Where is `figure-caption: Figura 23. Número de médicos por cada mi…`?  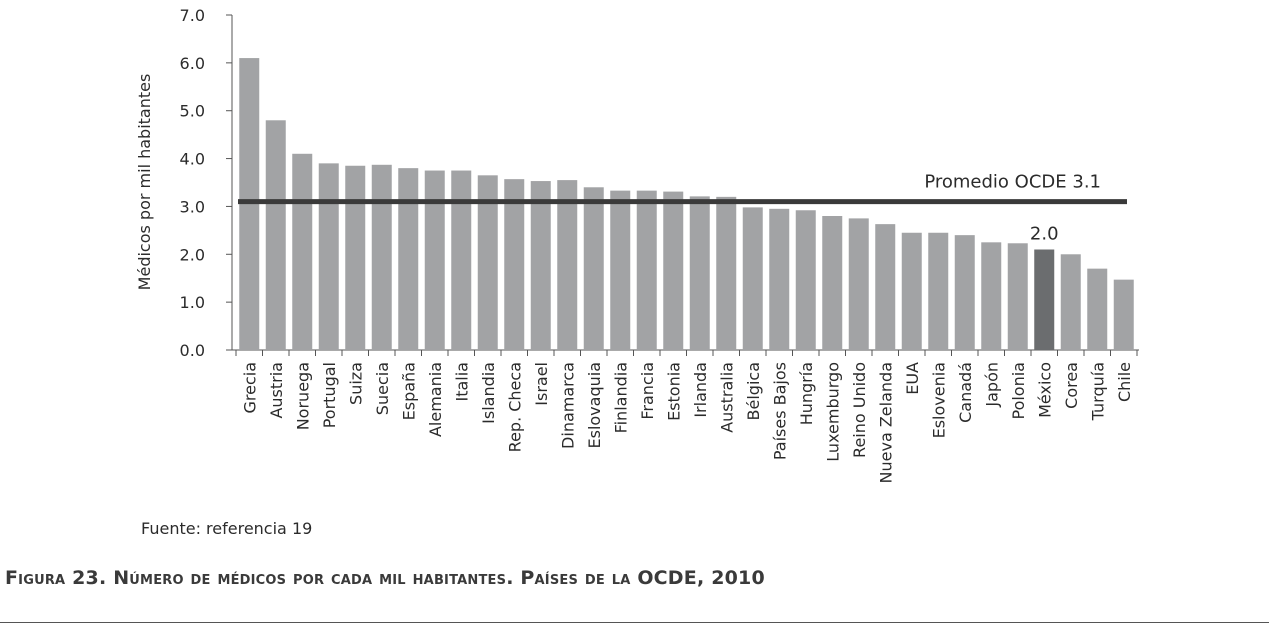 figure-caption: Figura 23. Número de médicos por cada mi… is located at coordinates (385, 578).